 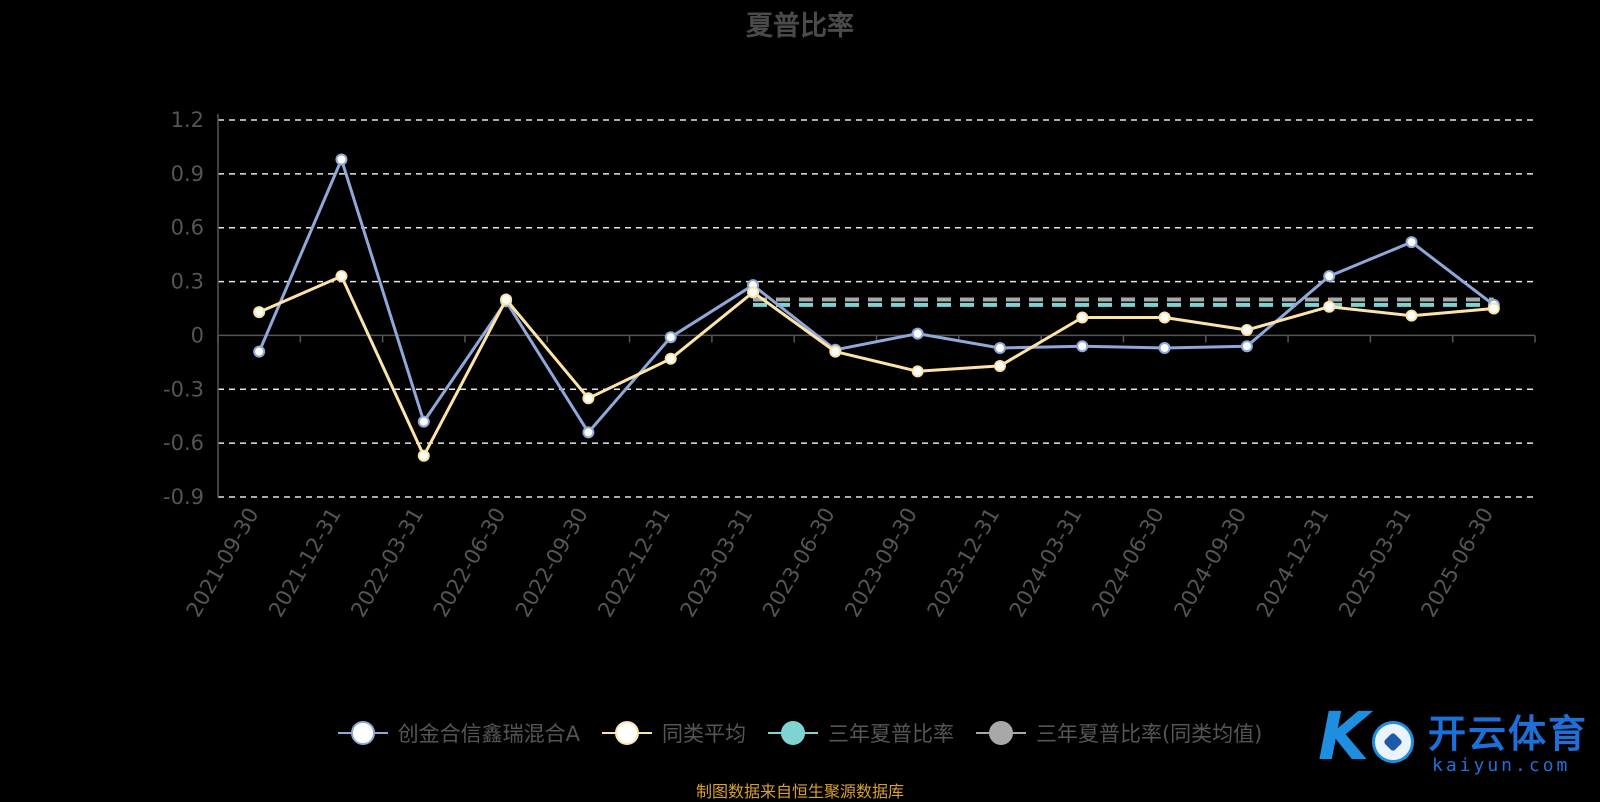 What do you see at coordinates (890, 734) in the screenshot?
I see `legend-label-three-year-sharpe: 三年夏普比率` at bounding box center [890, 734].